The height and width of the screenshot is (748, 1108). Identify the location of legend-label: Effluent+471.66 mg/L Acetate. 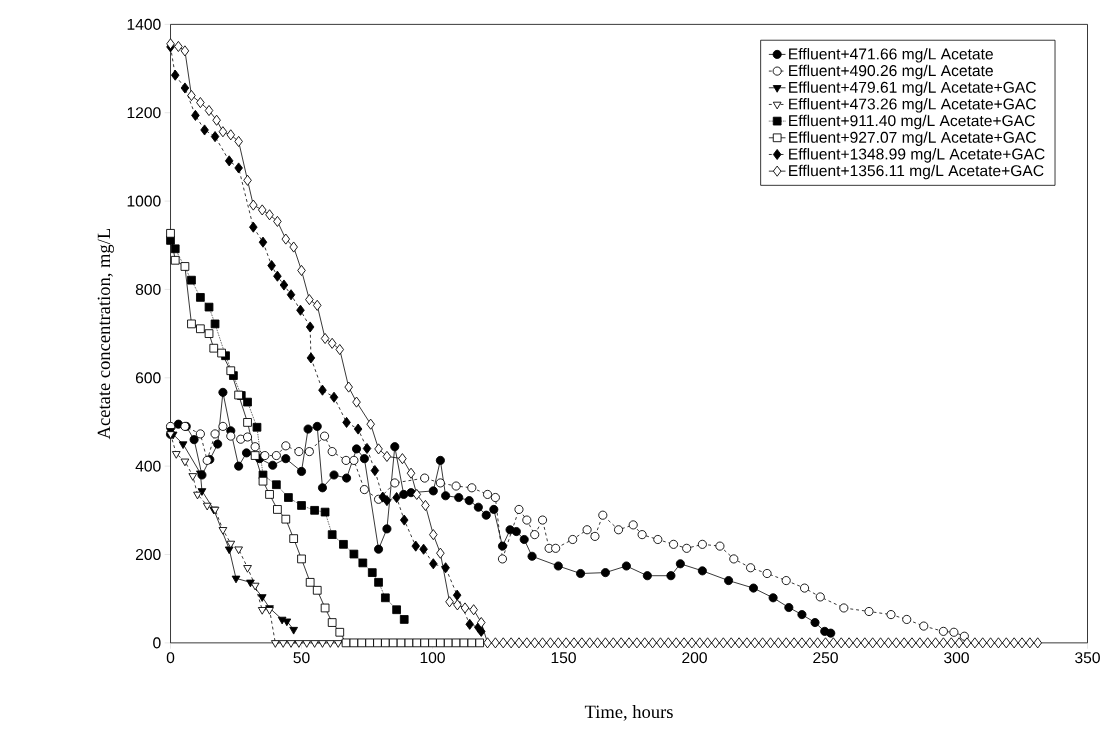
(891, 55).